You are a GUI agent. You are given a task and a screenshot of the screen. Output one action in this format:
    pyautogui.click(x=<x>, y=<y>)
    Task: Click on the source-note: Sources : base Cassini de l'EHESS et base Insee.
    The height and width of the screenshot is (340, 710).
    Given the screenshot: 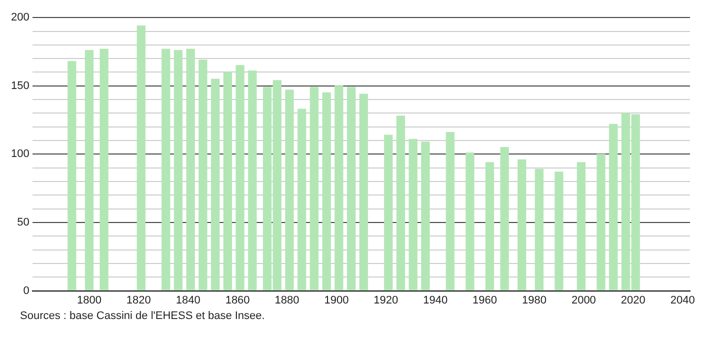 What is the action you would take?
    pyautogui.click(x=143, y=316)
    